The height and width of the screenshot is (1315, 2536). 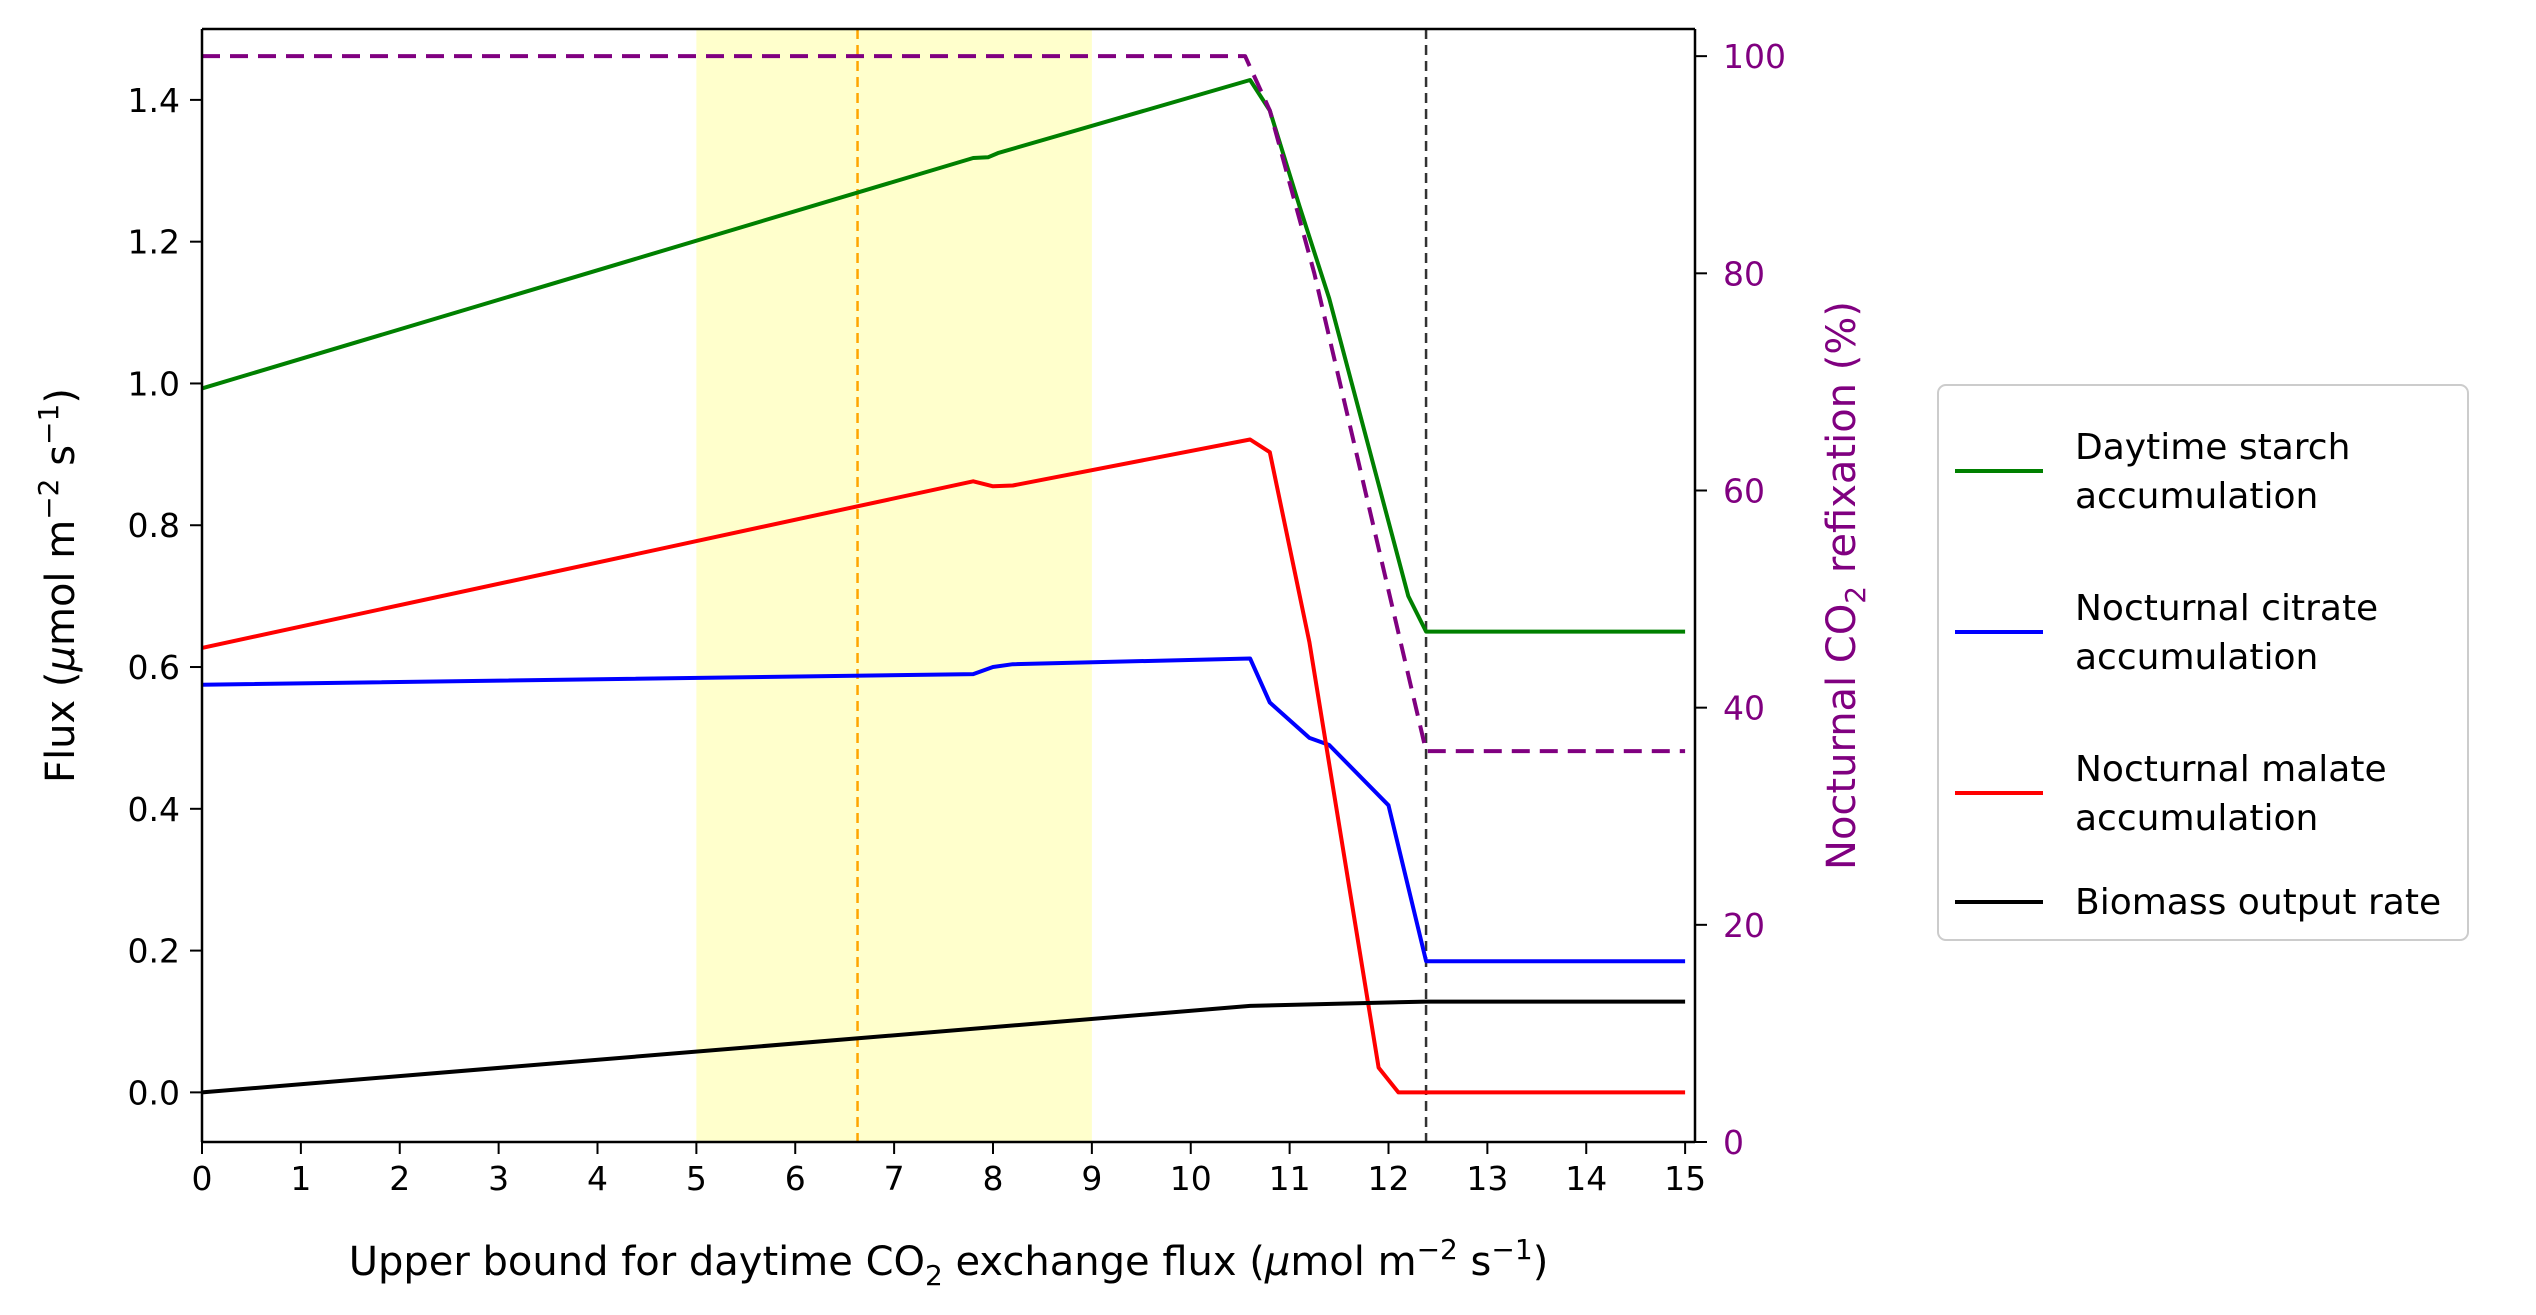 I want to click on shaded-region, so click(x=894, y=585).